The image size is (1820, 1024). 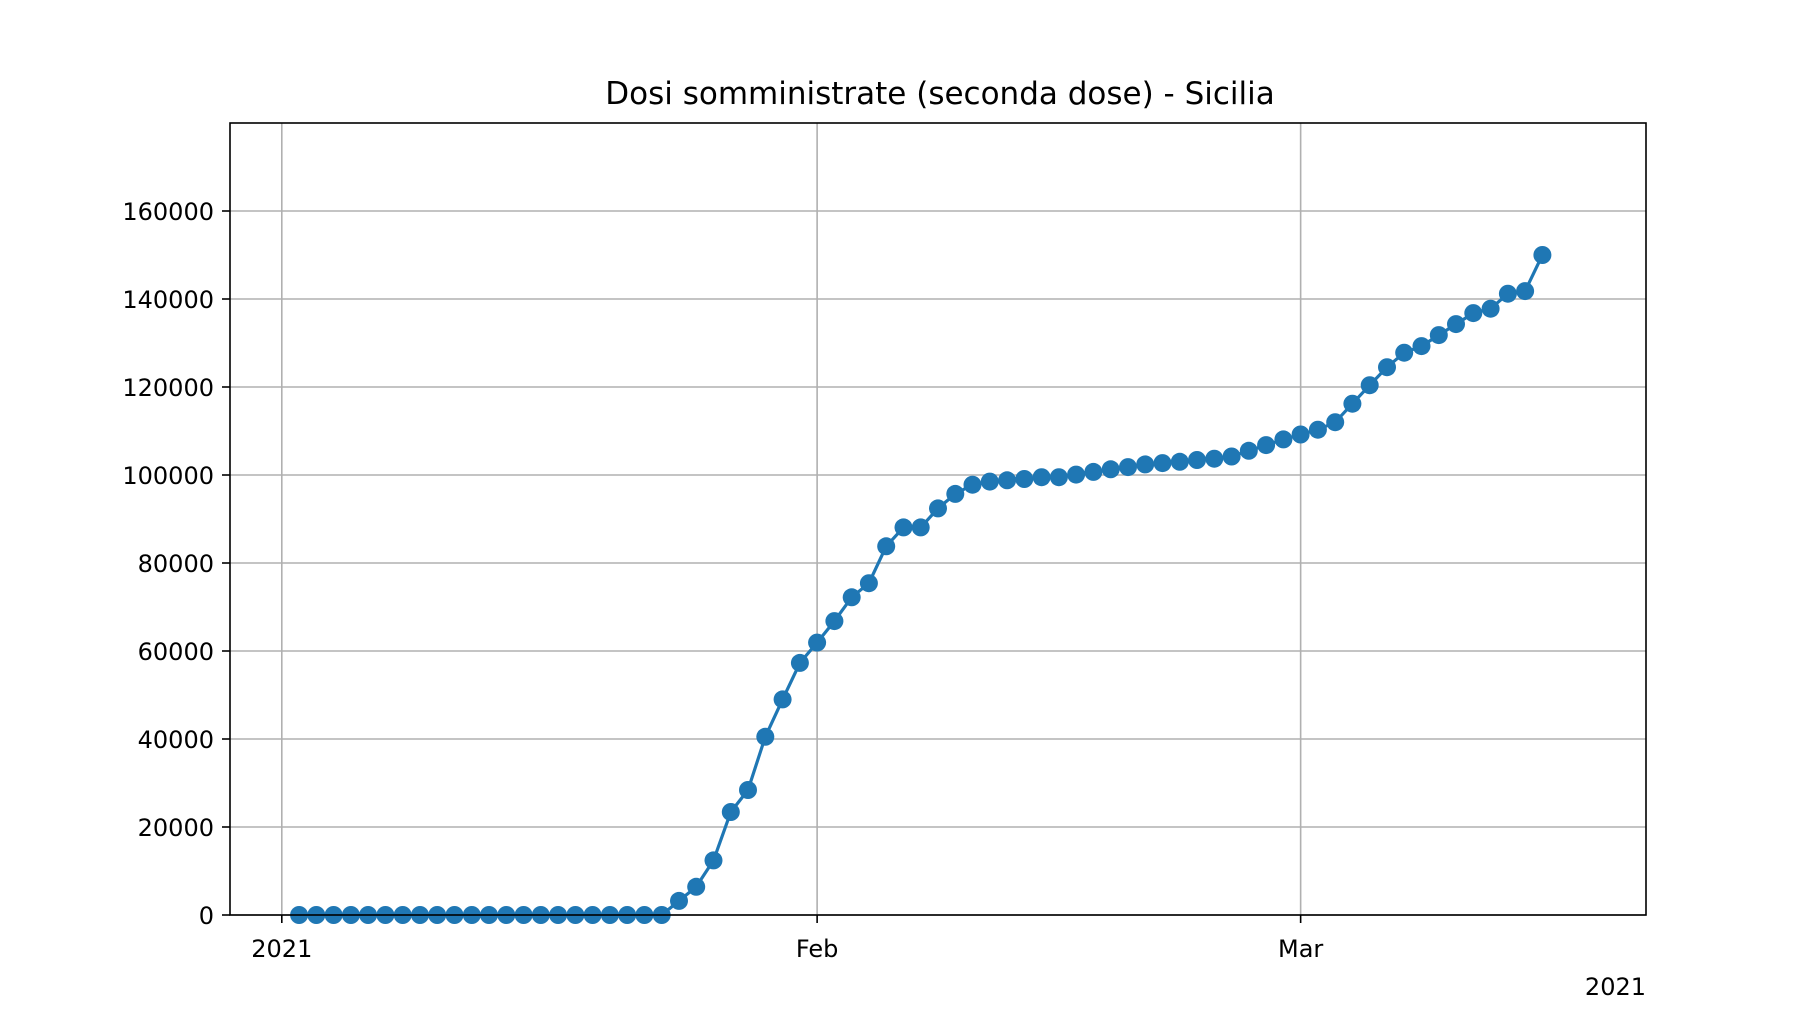 I want to click on x-tick-label: Feb, so click(x=817, y=949).